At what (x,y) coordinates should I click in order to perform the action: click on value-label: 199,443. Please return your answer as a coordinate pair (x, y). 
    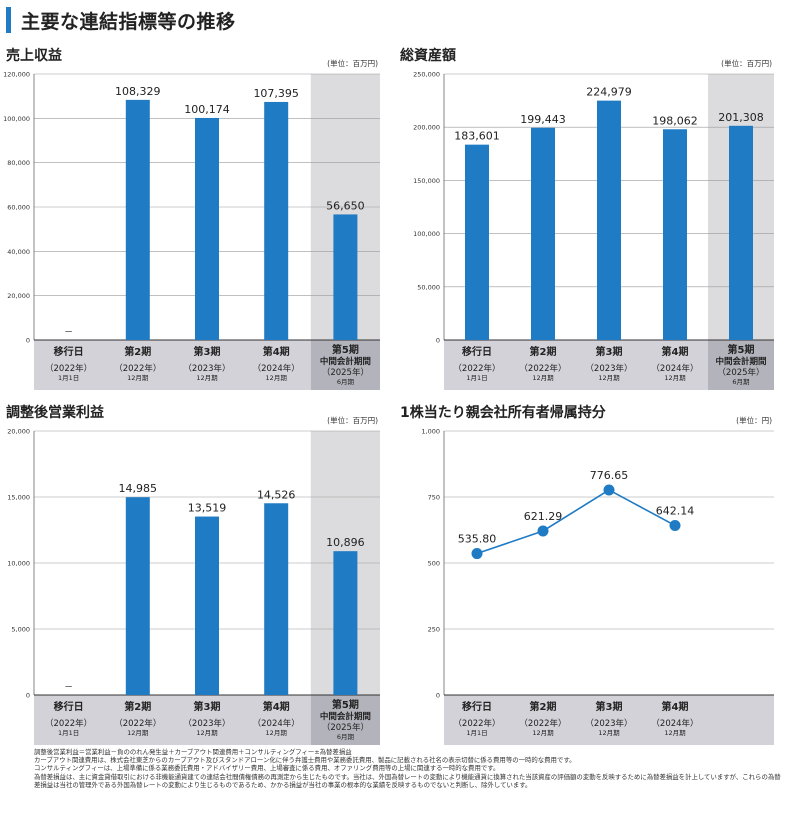
    Looking at the image, I should click on (543, 119).